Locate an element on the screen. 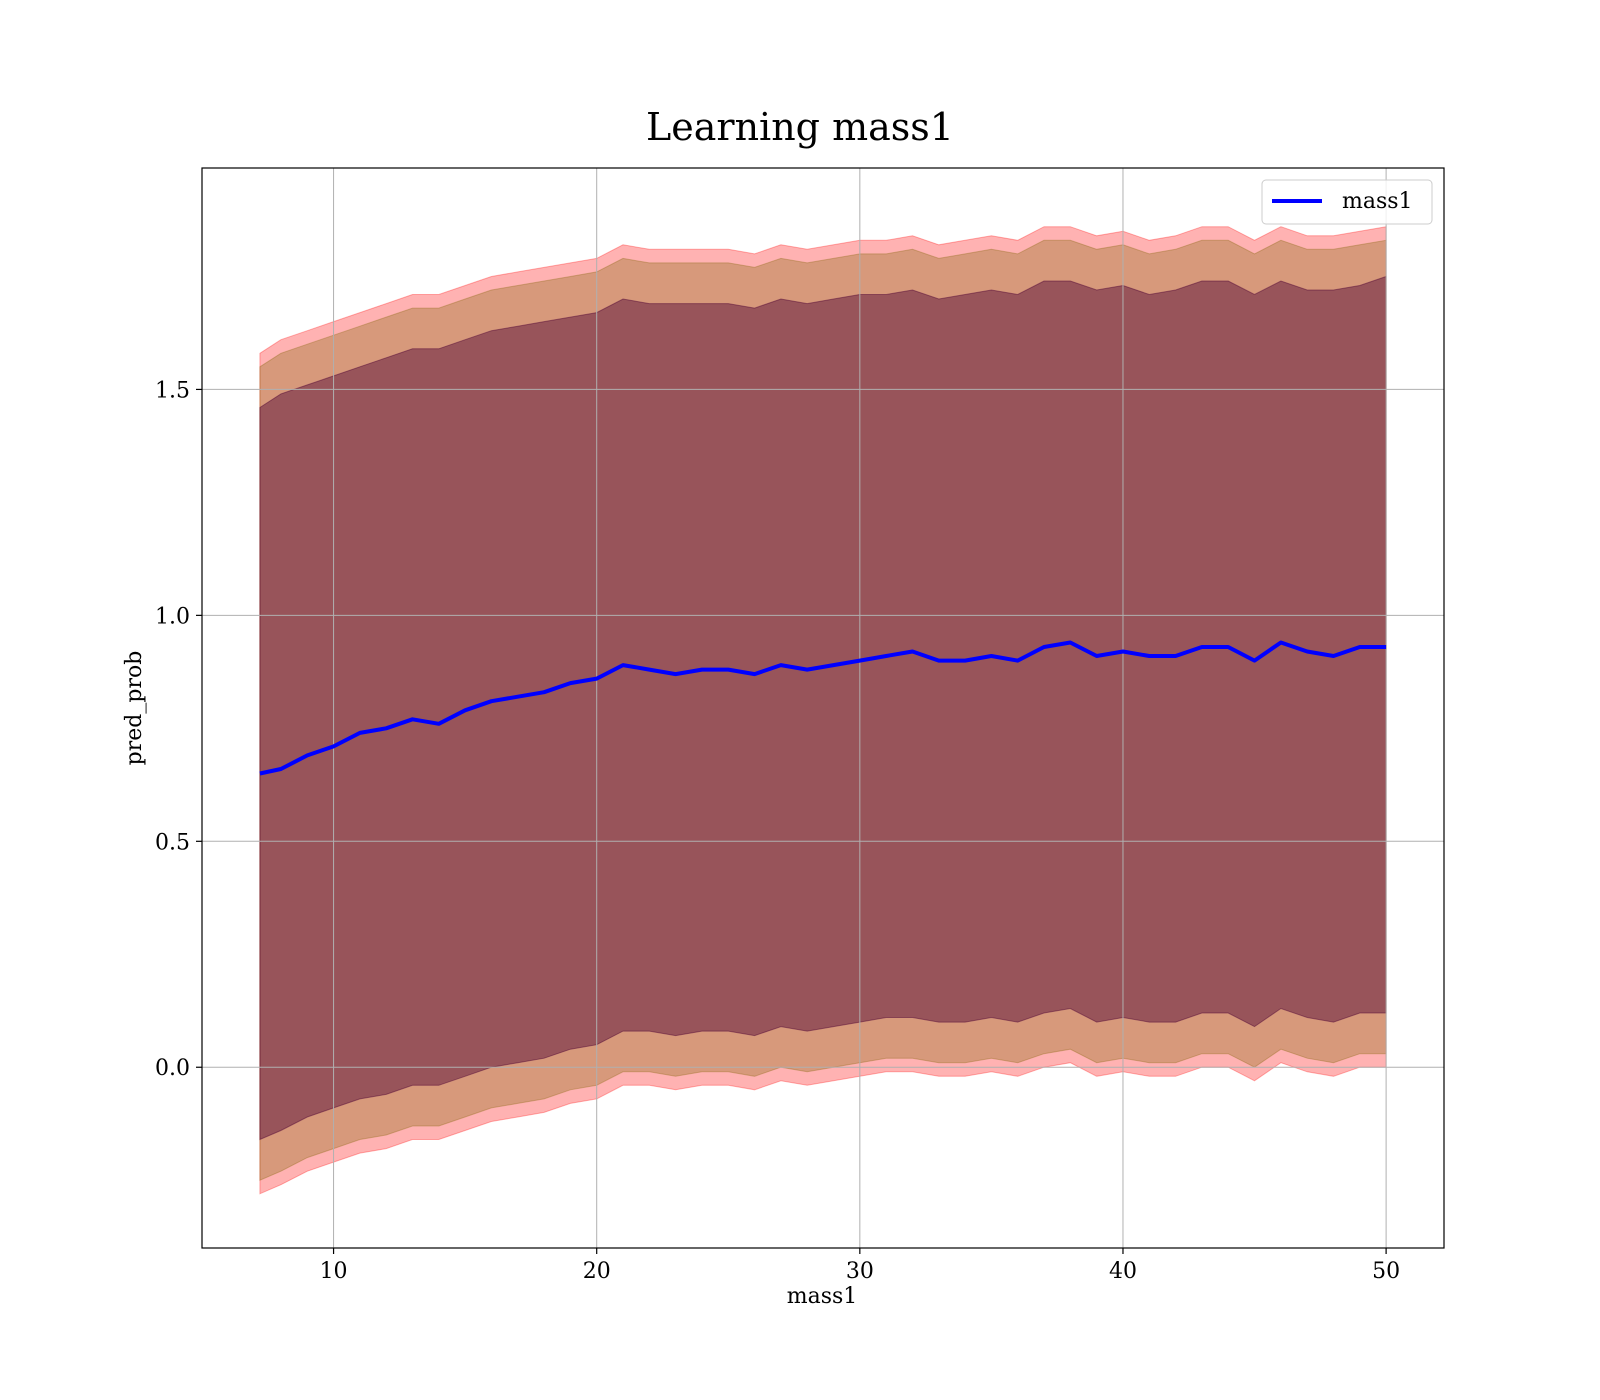 The width and height of the screenshot is (1600, 1400). x-tick-label: 30 is located at coordinates (860, 1271).